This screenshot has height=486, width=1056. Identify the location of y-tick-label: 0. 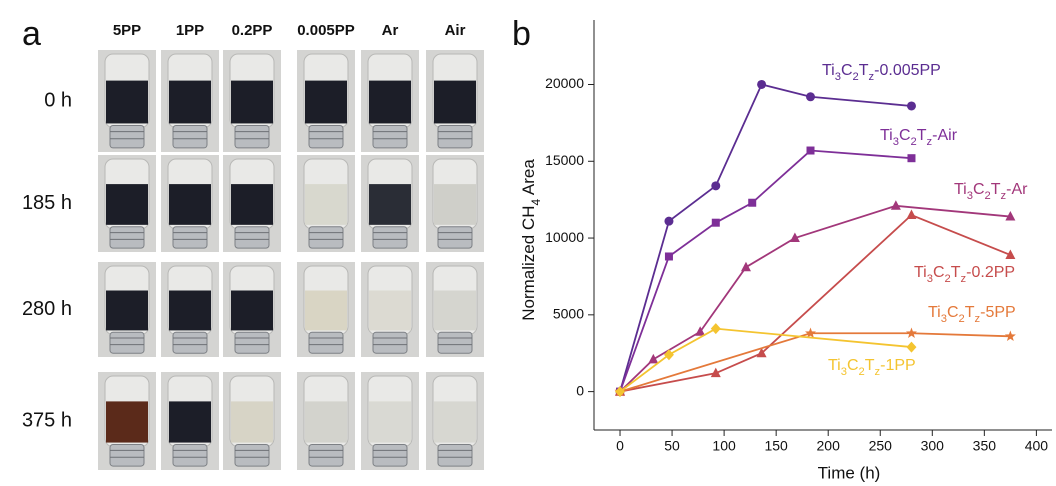
(580, 390).